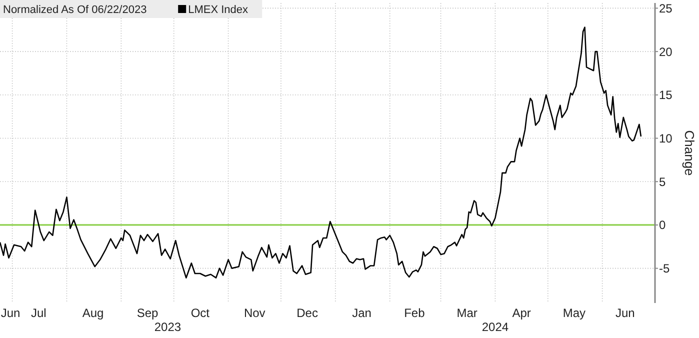 The width and height of the screenshot is (699, 338). Describe the element at coordinates (662, 225) in the screenshot. I see `y-tick-label: 0` at that location.